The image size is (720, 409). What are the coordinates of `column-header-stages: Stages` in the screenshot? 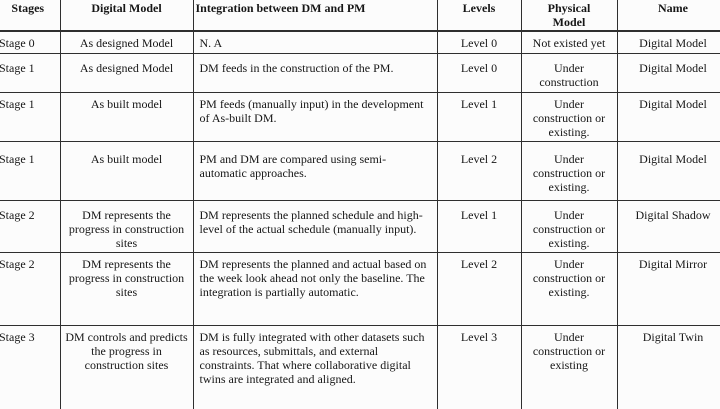 It's located at (30, 16).